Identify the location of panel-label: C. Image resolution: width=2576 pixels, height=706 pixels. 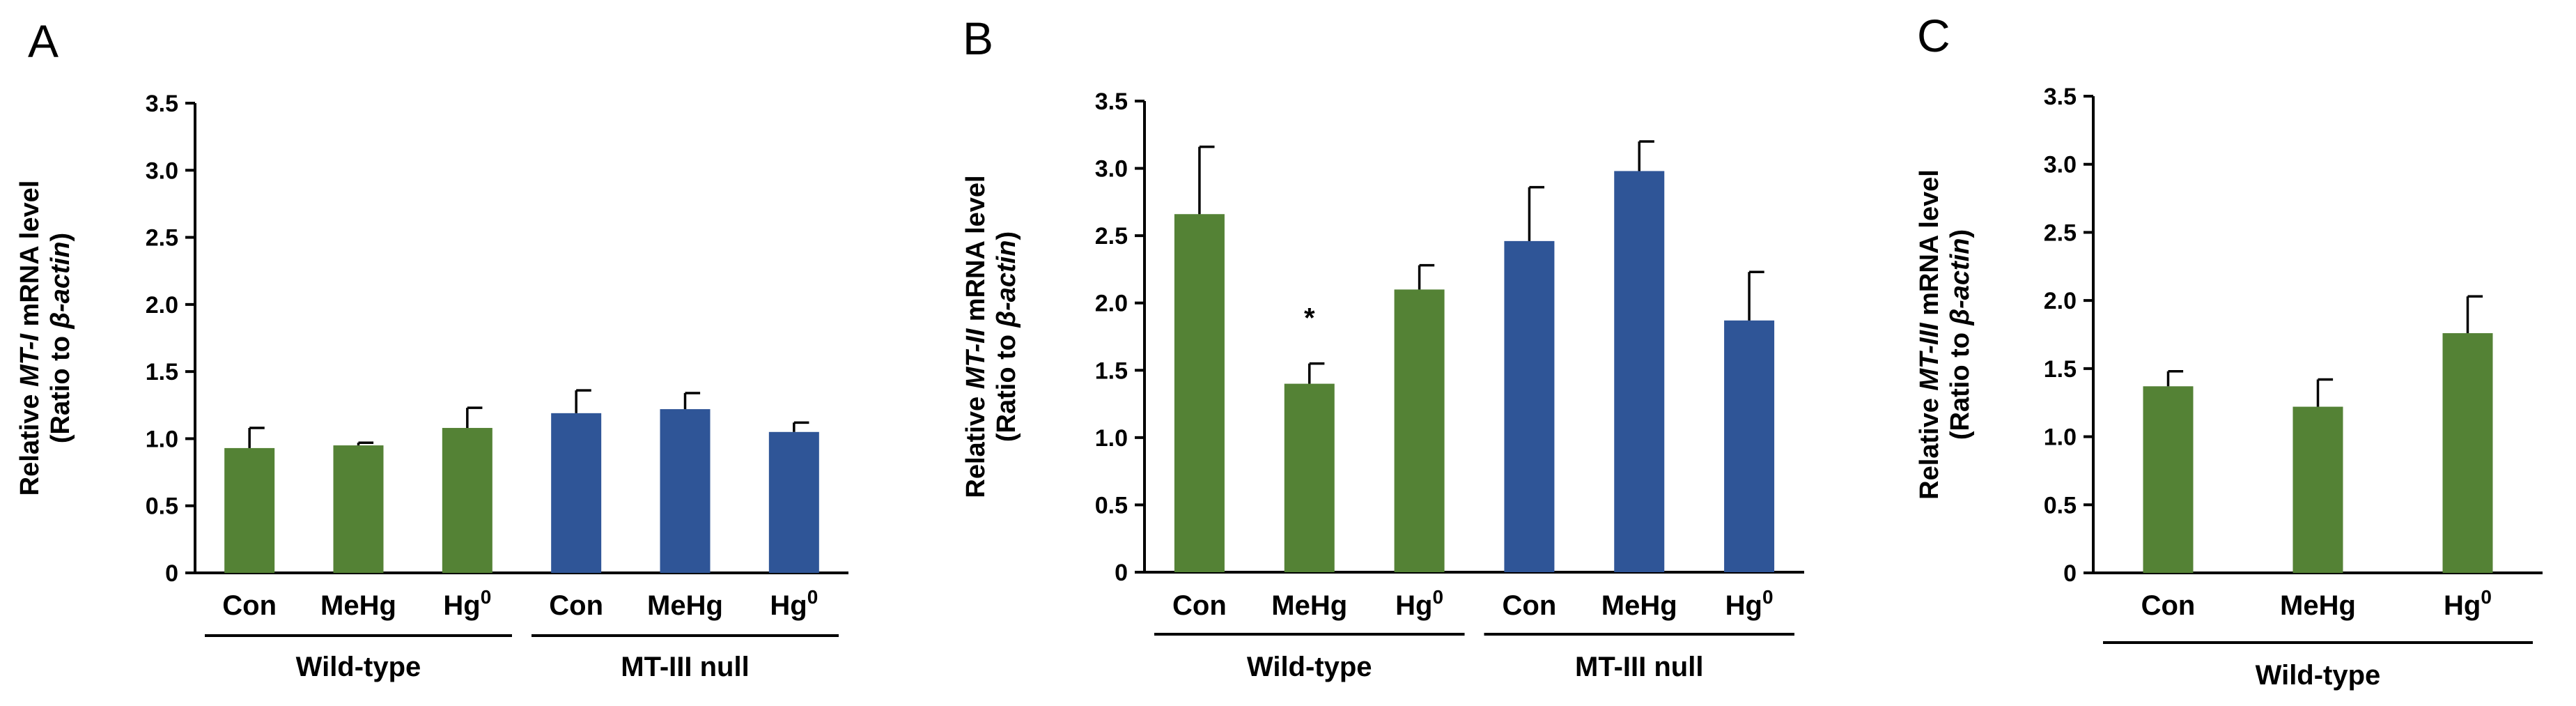
(1933, 36).